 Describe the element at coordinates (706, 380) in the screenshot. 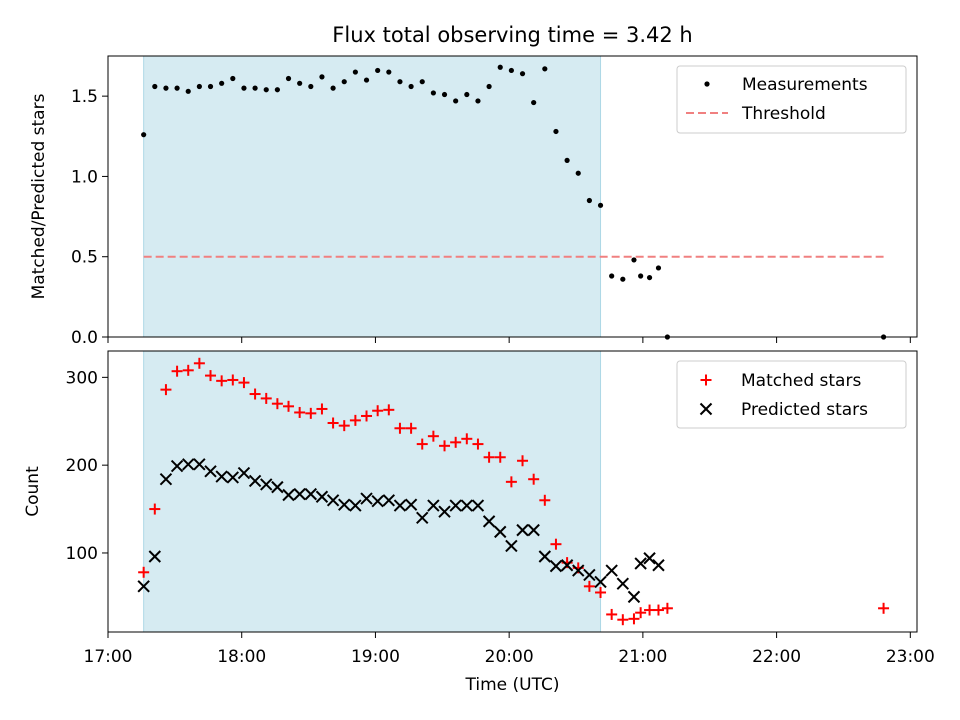

I see `legend-matched-marker` at that location.